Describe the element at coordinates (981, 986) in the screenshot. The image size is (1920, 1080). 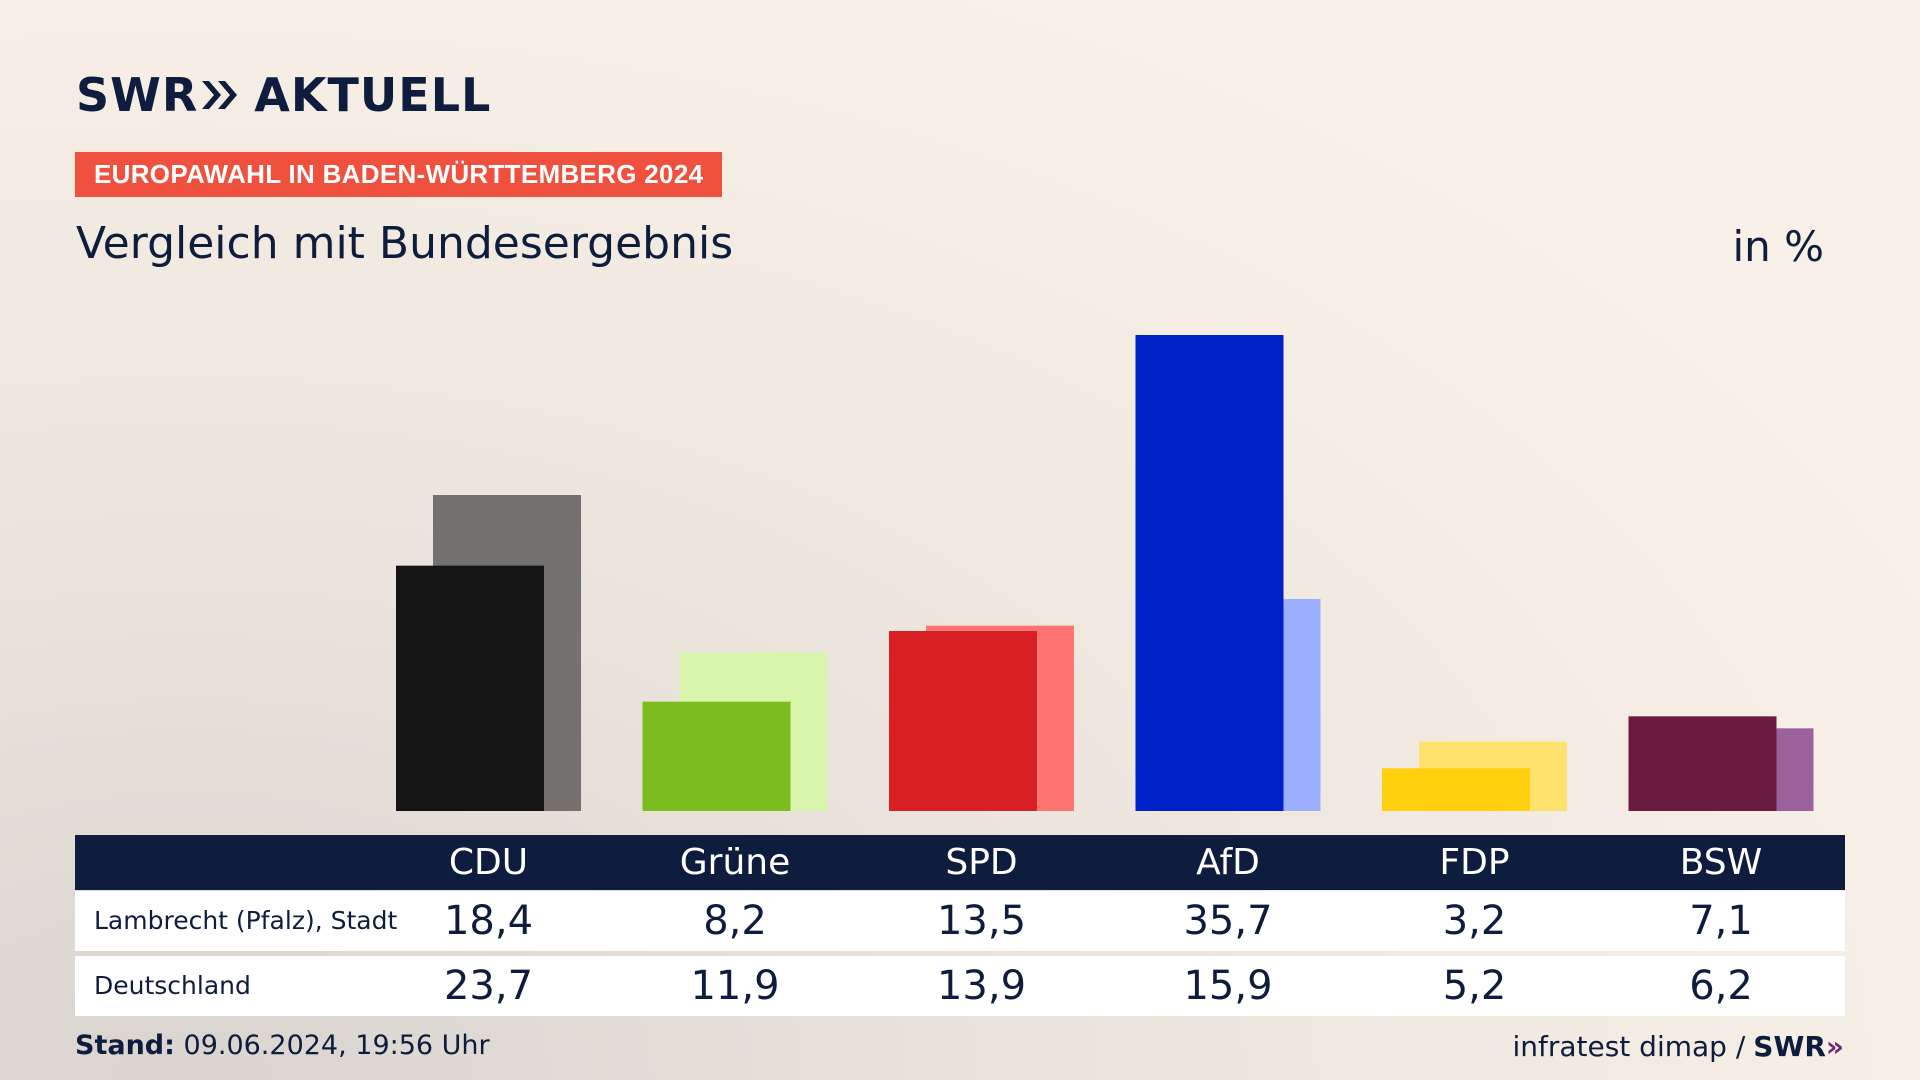
I see `value-national-spd: 13,9` at that location.